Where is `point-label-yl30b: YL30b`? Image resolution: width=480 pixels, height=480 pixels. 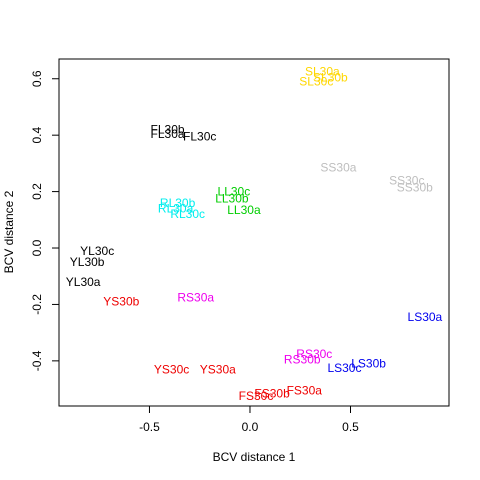
point-label-yl30b: YL30b is located at coordinates (87, 262).